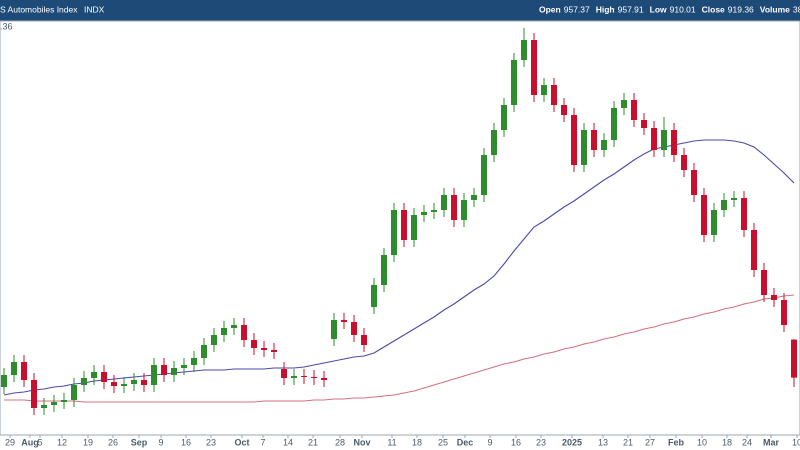  I want to click on x-tick-label: 5, so click(39, 442).